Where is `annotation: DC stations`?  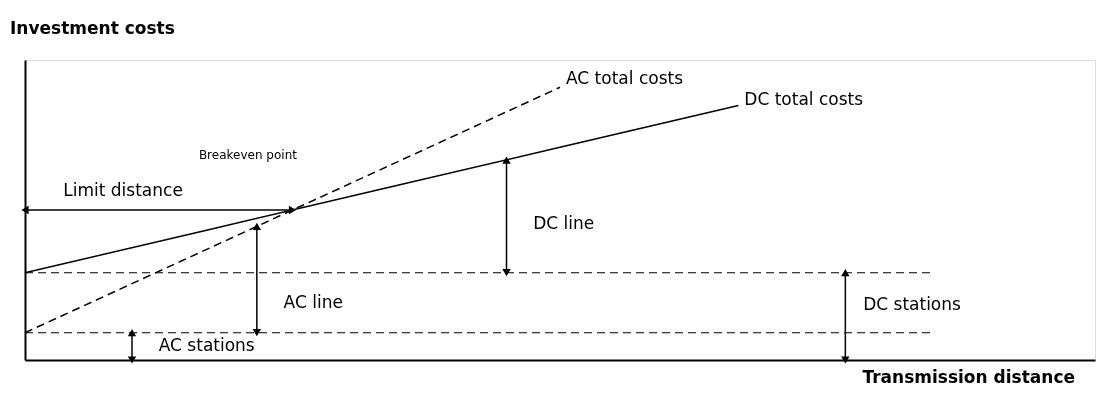 annotation: DC stations is located at coordinates (912, 304).